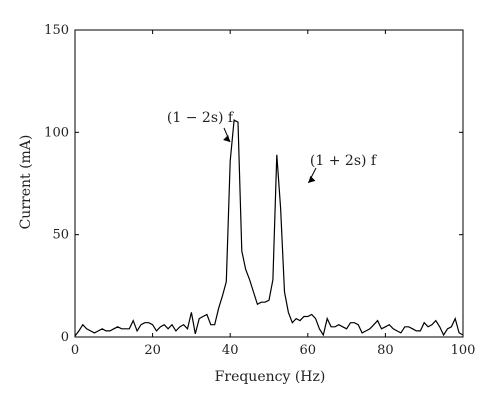  Describe the element at coordinates (344, 161) in the screenshot. I see `annotation-label: (1 + 2s) f` at that location.